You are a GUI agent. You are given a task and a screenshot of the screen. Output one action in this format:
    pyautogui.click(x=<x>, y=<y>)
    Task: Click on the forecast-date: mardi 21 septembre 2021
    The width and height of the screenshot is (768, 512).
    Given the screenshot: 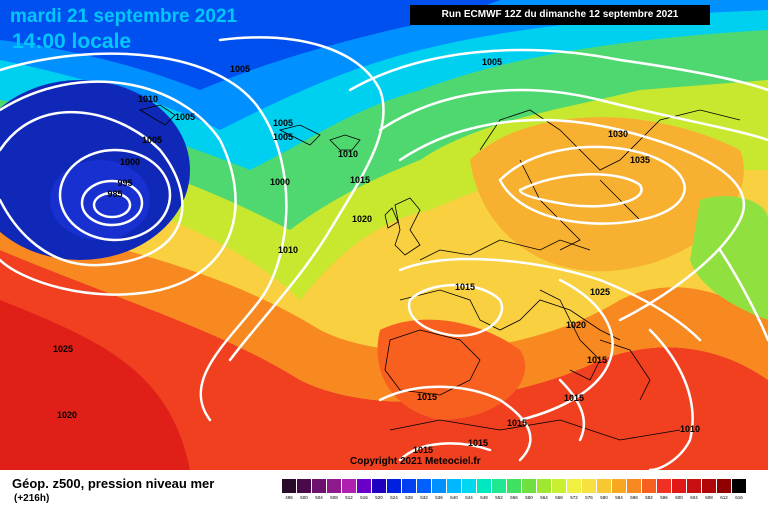 What is the action you would take?
    pyautogui.click(x=124, y=16)
    